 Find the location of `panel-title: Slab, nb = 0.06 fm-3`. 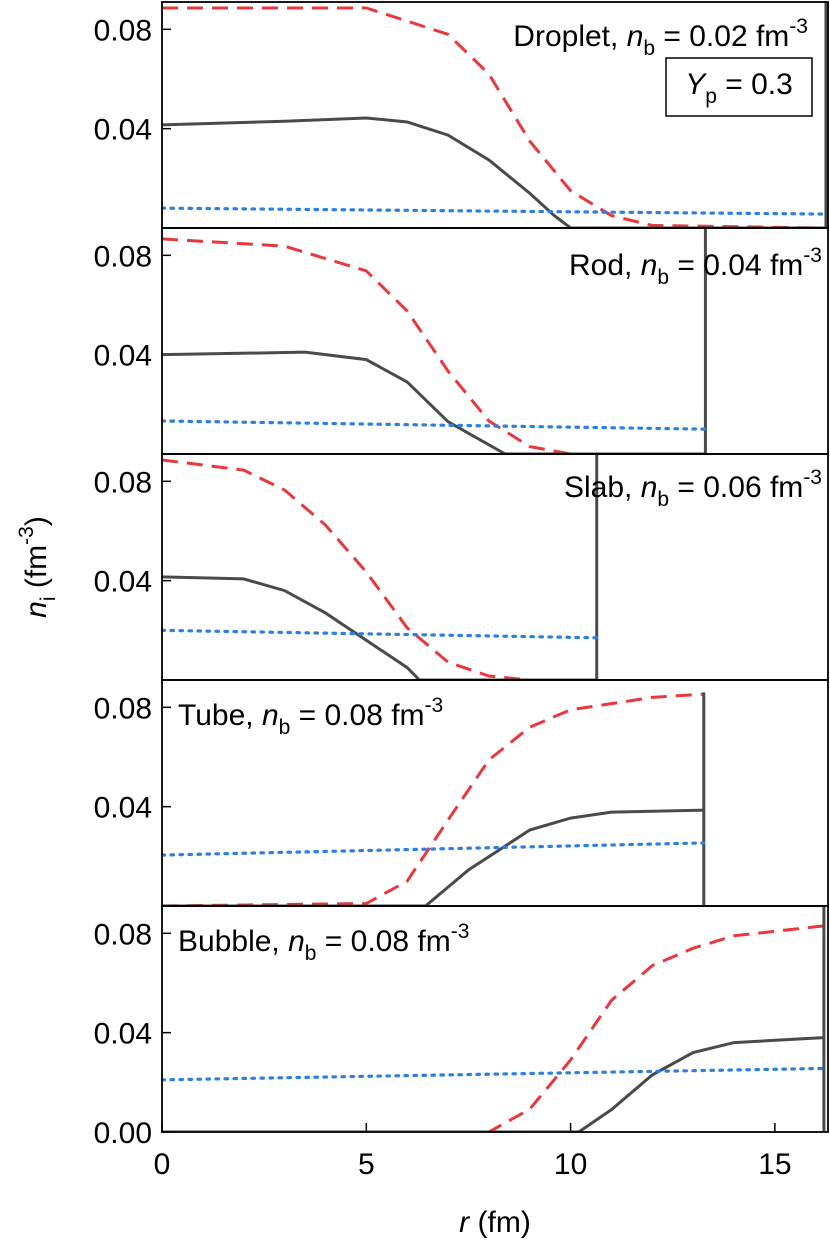

panel-title: Slab, nb = 0.06 fm-3 is located at coordinates (693, 488).